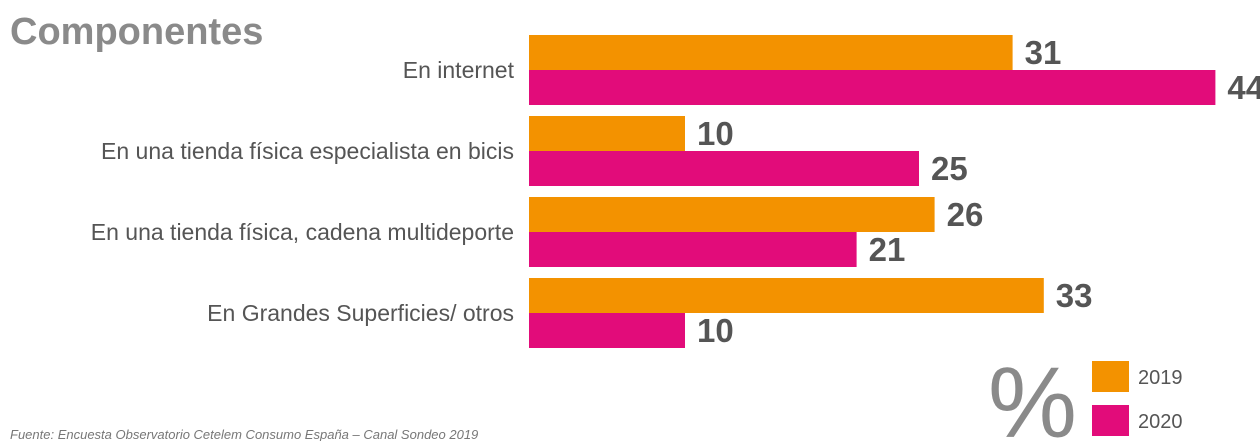  What do you see at coordinates (965, 214) in the screenshot?
I see `value-label: 26` at bounding box center [965, 214].